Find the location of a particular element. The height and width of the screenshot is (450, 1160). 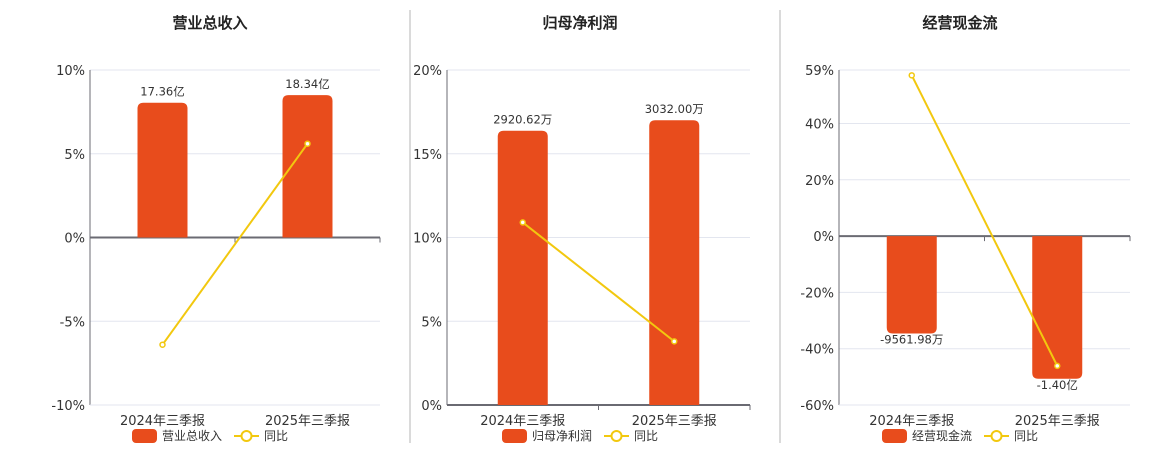

legend: 经营现金流 同比 is located at coordinates (960, 435).